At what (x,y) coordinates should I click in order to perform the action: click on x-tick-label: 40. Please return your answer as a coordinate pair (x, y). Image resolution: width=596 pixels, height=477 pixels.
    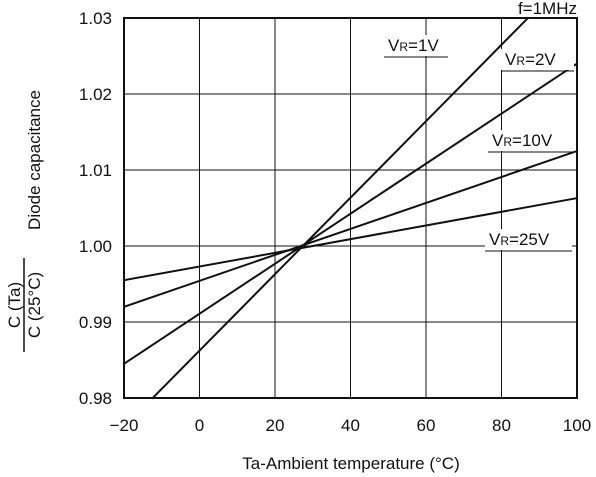
    Looking at the image, I should click on (350, 425).